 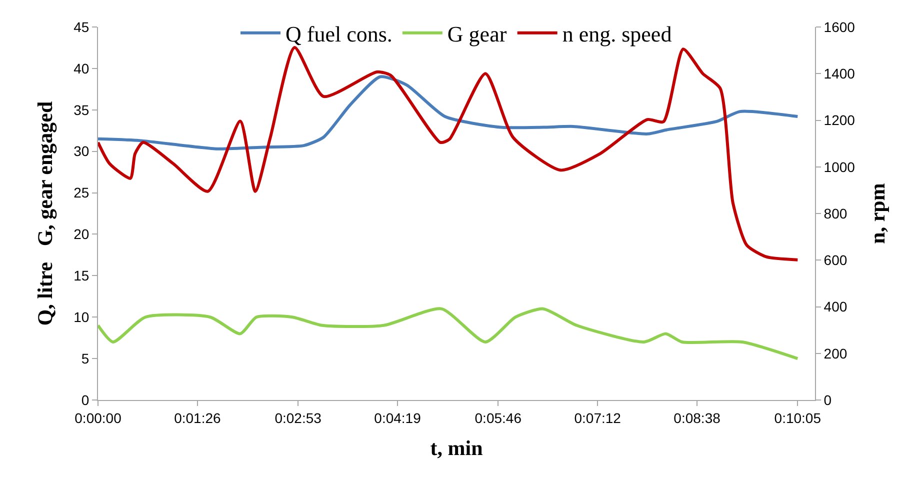 I want to click on y2-axis-title: n, rpm, so click(x=877, y=213).